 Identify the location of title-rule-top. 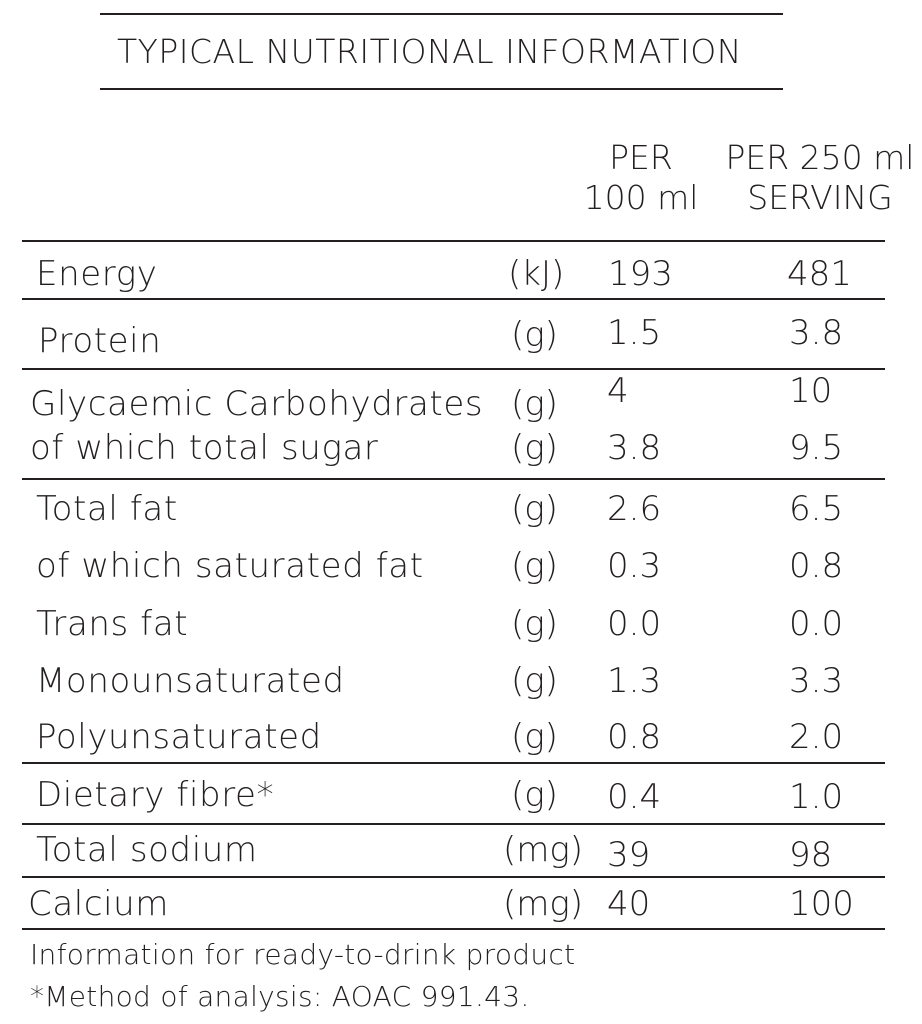
(441, 14).